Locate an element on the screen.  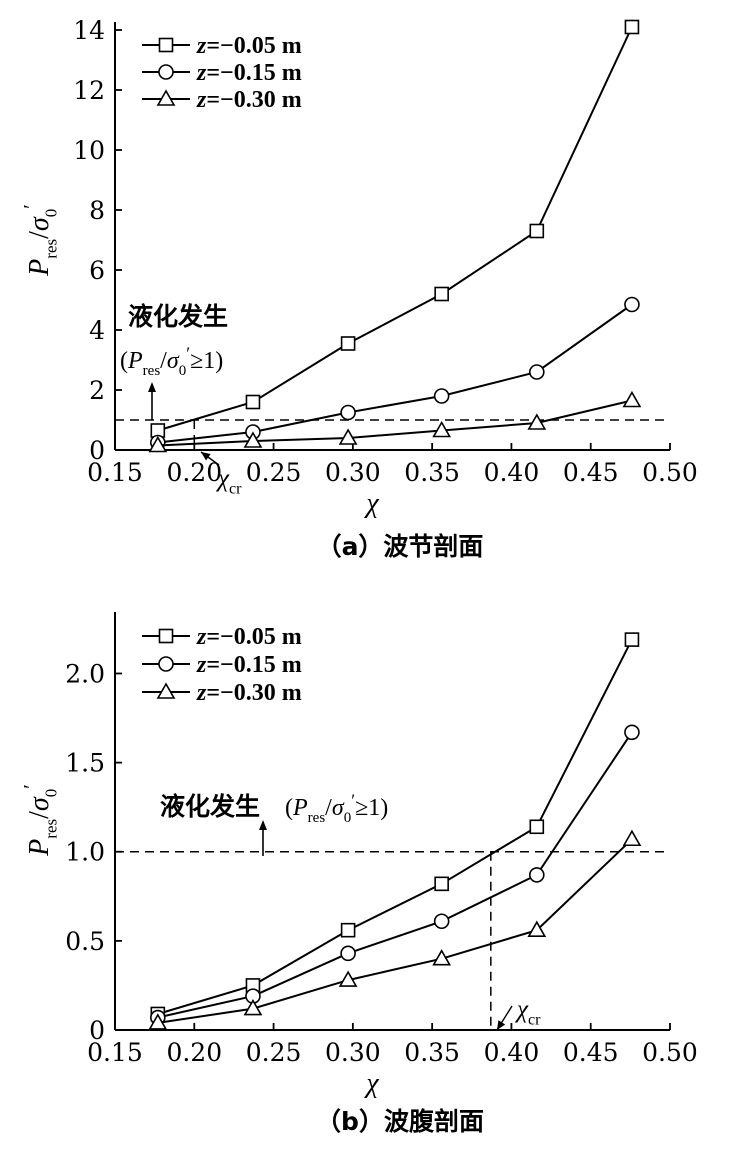
y-tick-label: 12 is located at coordinates (89, 90).